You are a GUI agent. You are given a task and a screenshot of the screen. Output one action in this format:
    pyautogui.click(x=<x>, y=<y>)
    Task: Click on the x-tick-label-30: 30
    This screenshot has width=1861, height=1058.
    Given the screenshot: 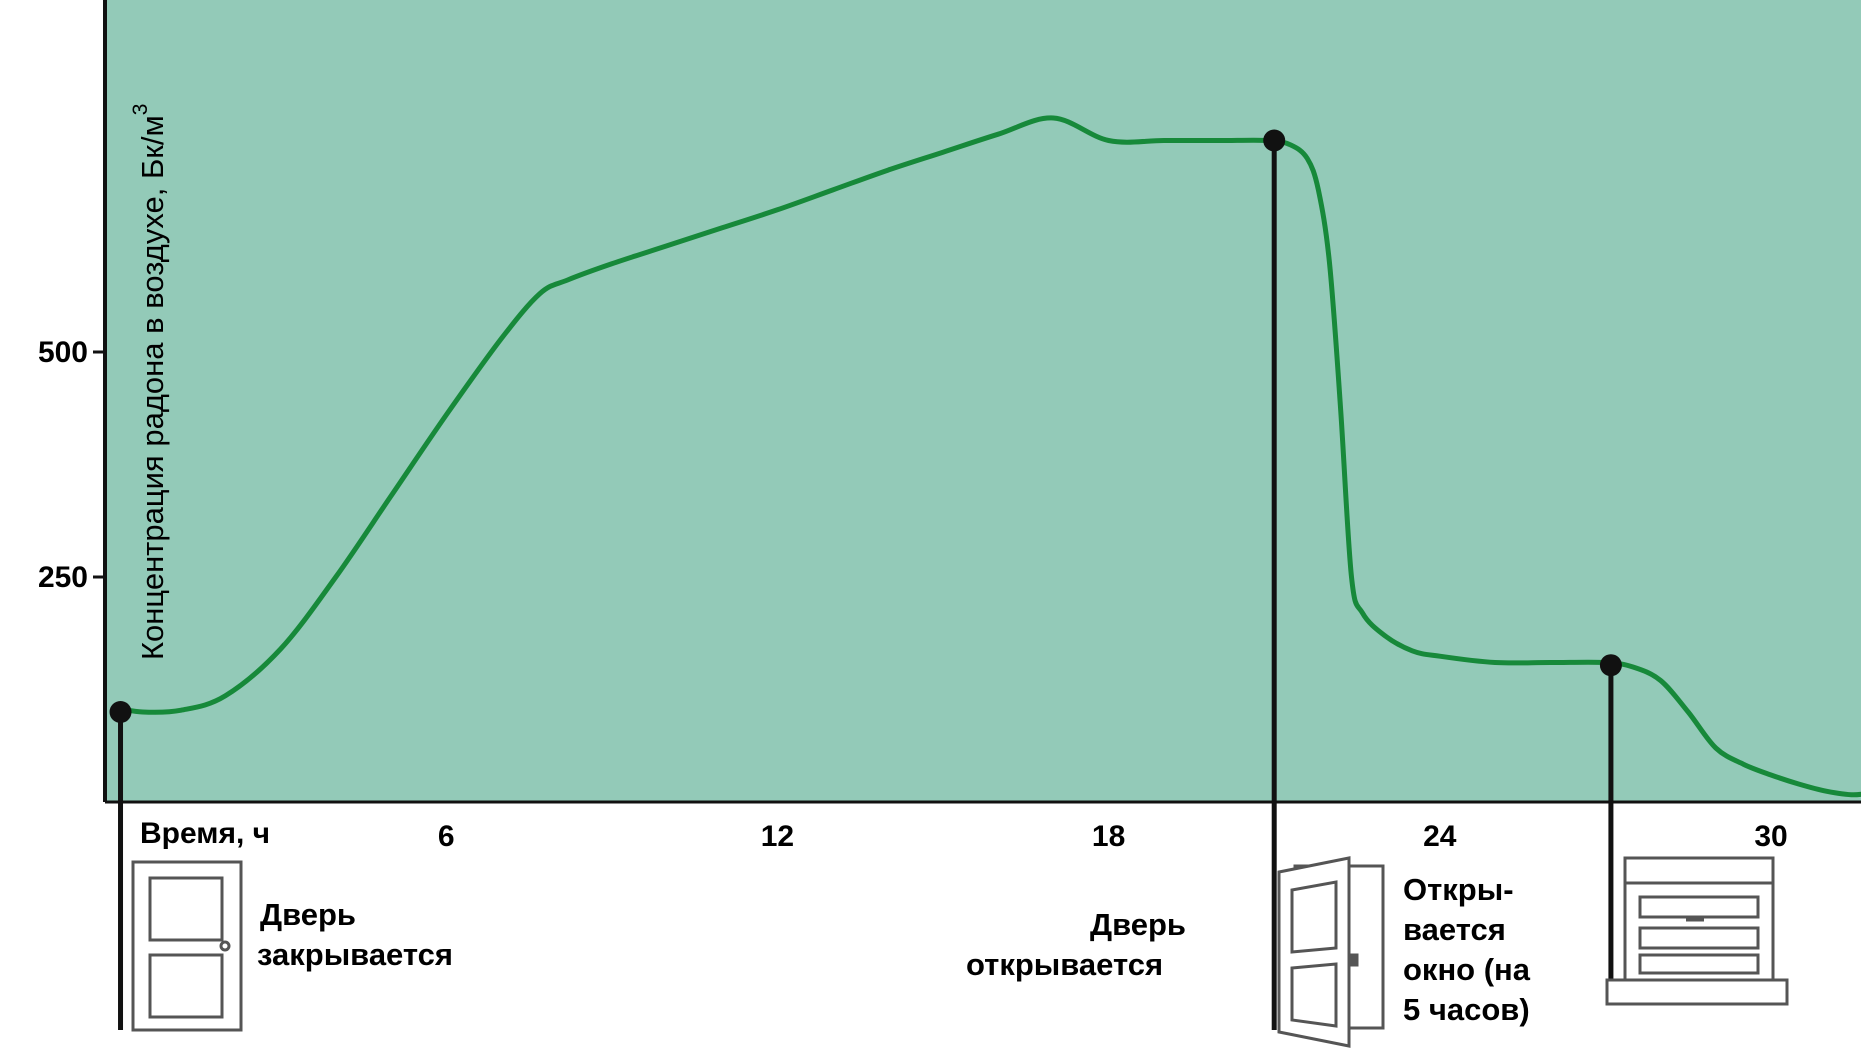 What is the action you would take?
    pyautogui.click(x=1770, y=836)
    